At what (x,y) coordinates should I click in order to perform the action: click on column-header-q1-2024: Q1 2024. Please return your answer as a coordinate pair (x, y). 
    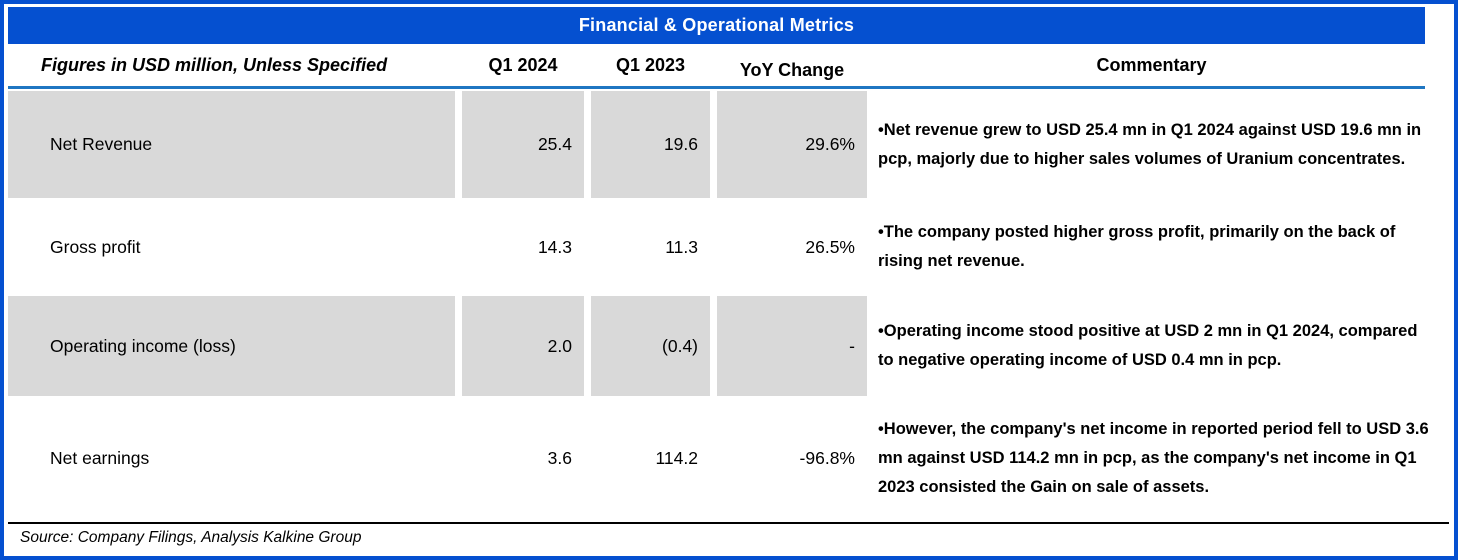
    Looking at the image, I should click on (523, 64).